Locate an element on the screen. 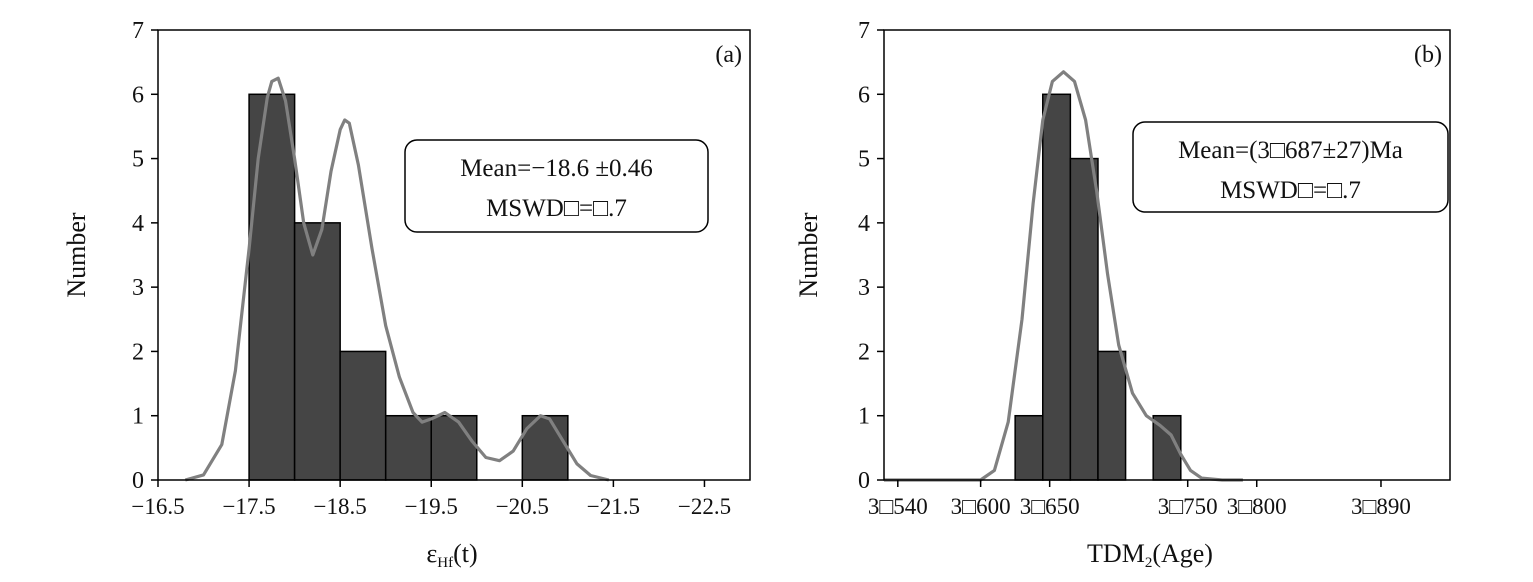 The height and width of the screenshot is (582, 1533). x-axis-label-suffix: (Age) is located at coordinates (1182, 553).